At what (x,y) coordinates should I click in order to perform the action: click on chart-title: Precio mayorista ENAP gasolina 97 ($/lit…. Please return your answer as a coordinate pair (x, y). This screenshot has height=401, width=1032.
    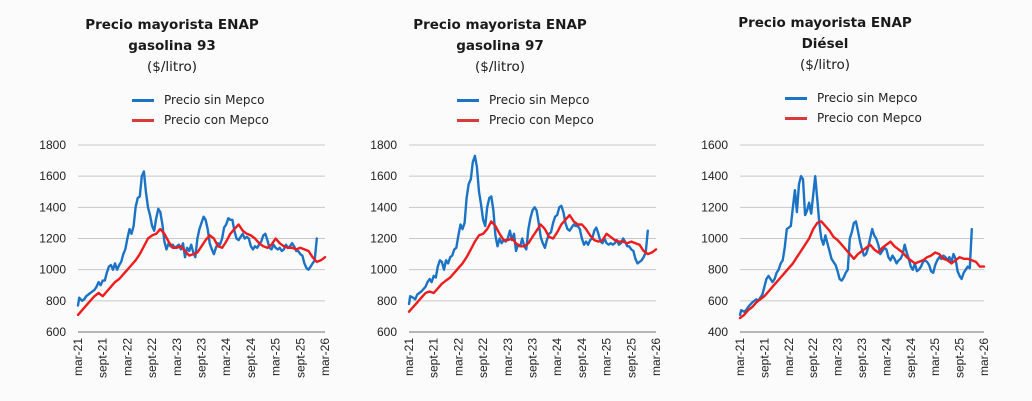
    Looking at the image, I should click on (500, 46).